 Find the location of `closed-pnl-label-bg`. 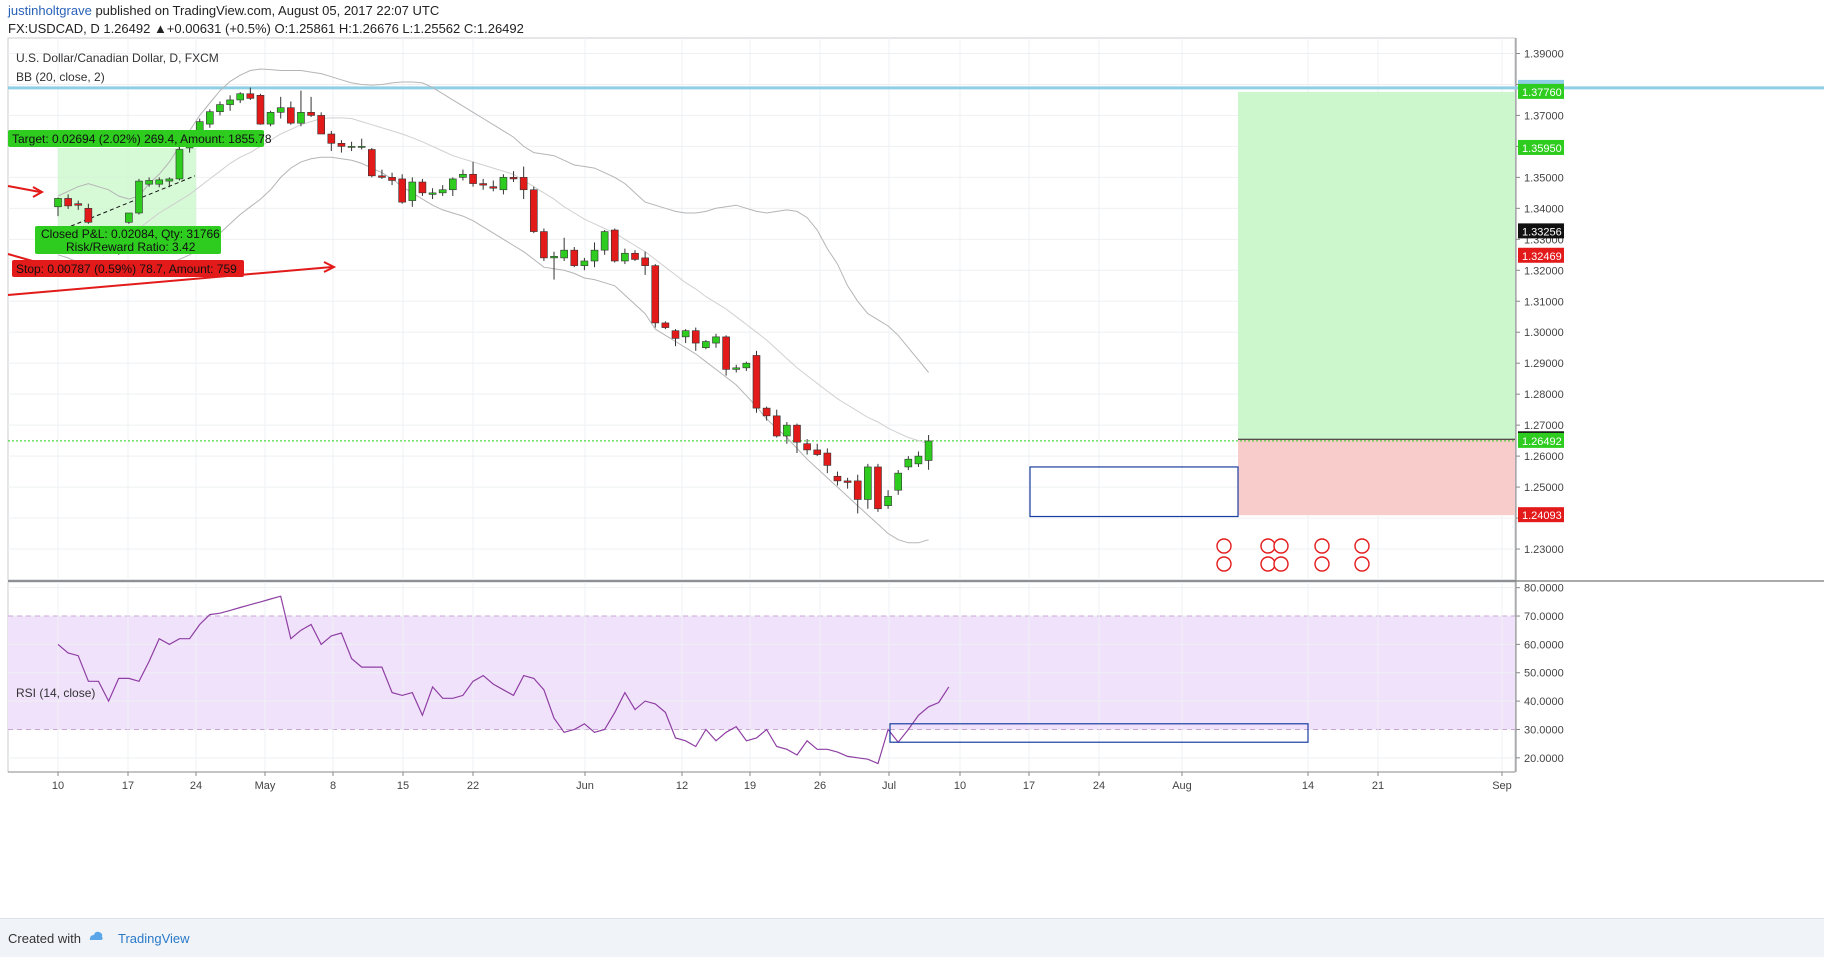

closed-pnl-label-bg is located at coordinates (128, 240).